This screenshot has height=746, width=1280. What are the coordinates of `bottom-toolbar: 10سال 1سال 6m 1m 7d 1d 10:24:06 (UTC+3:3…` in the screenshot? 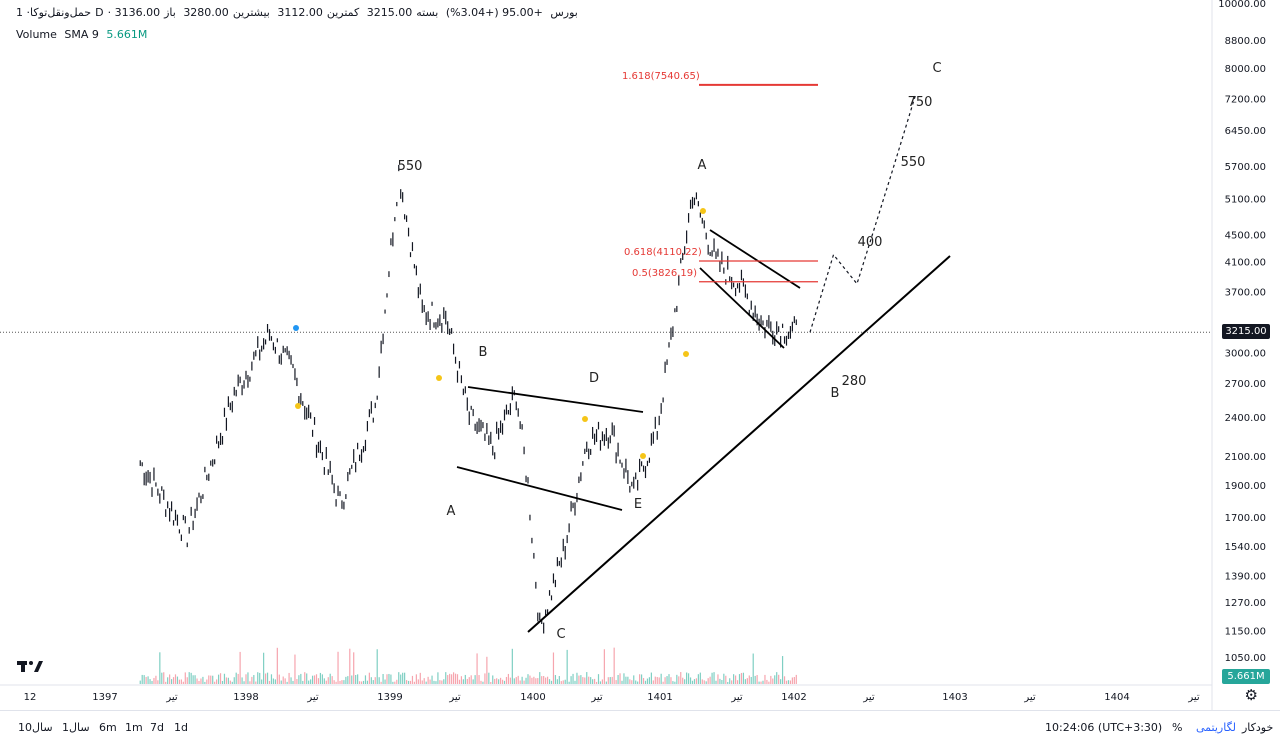 It's located at (640, 726).